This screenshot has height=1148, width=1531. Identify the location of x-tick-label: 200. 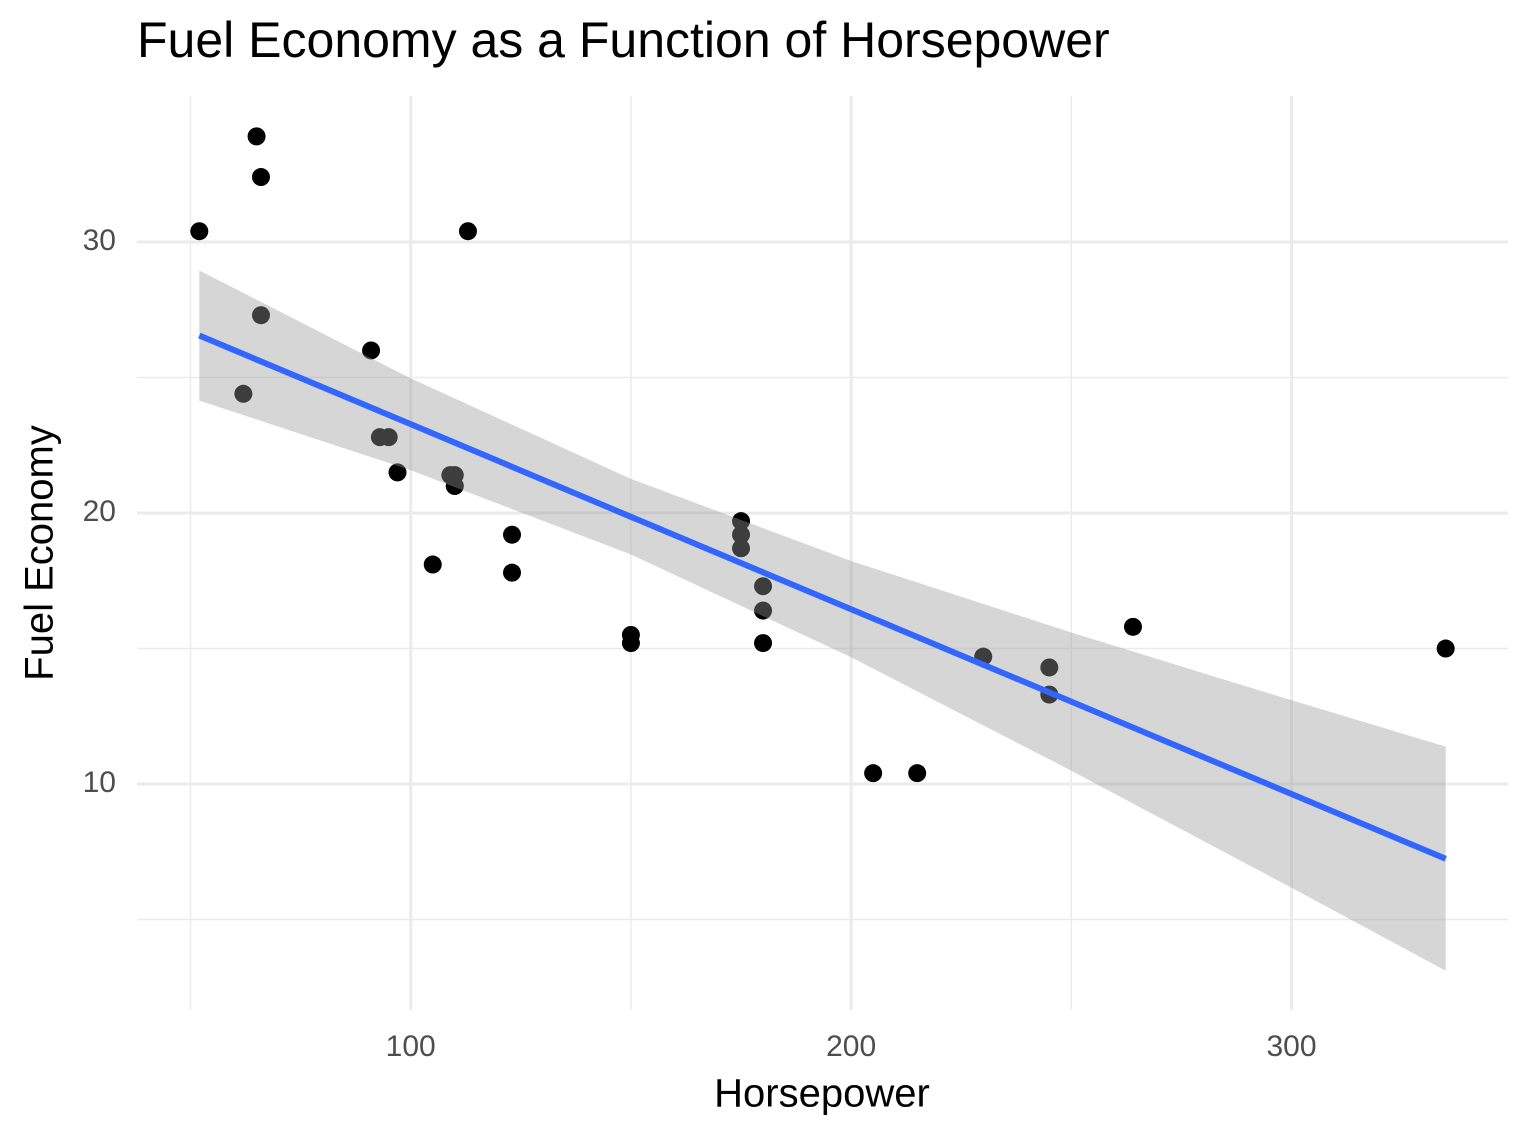
(851, 1046).